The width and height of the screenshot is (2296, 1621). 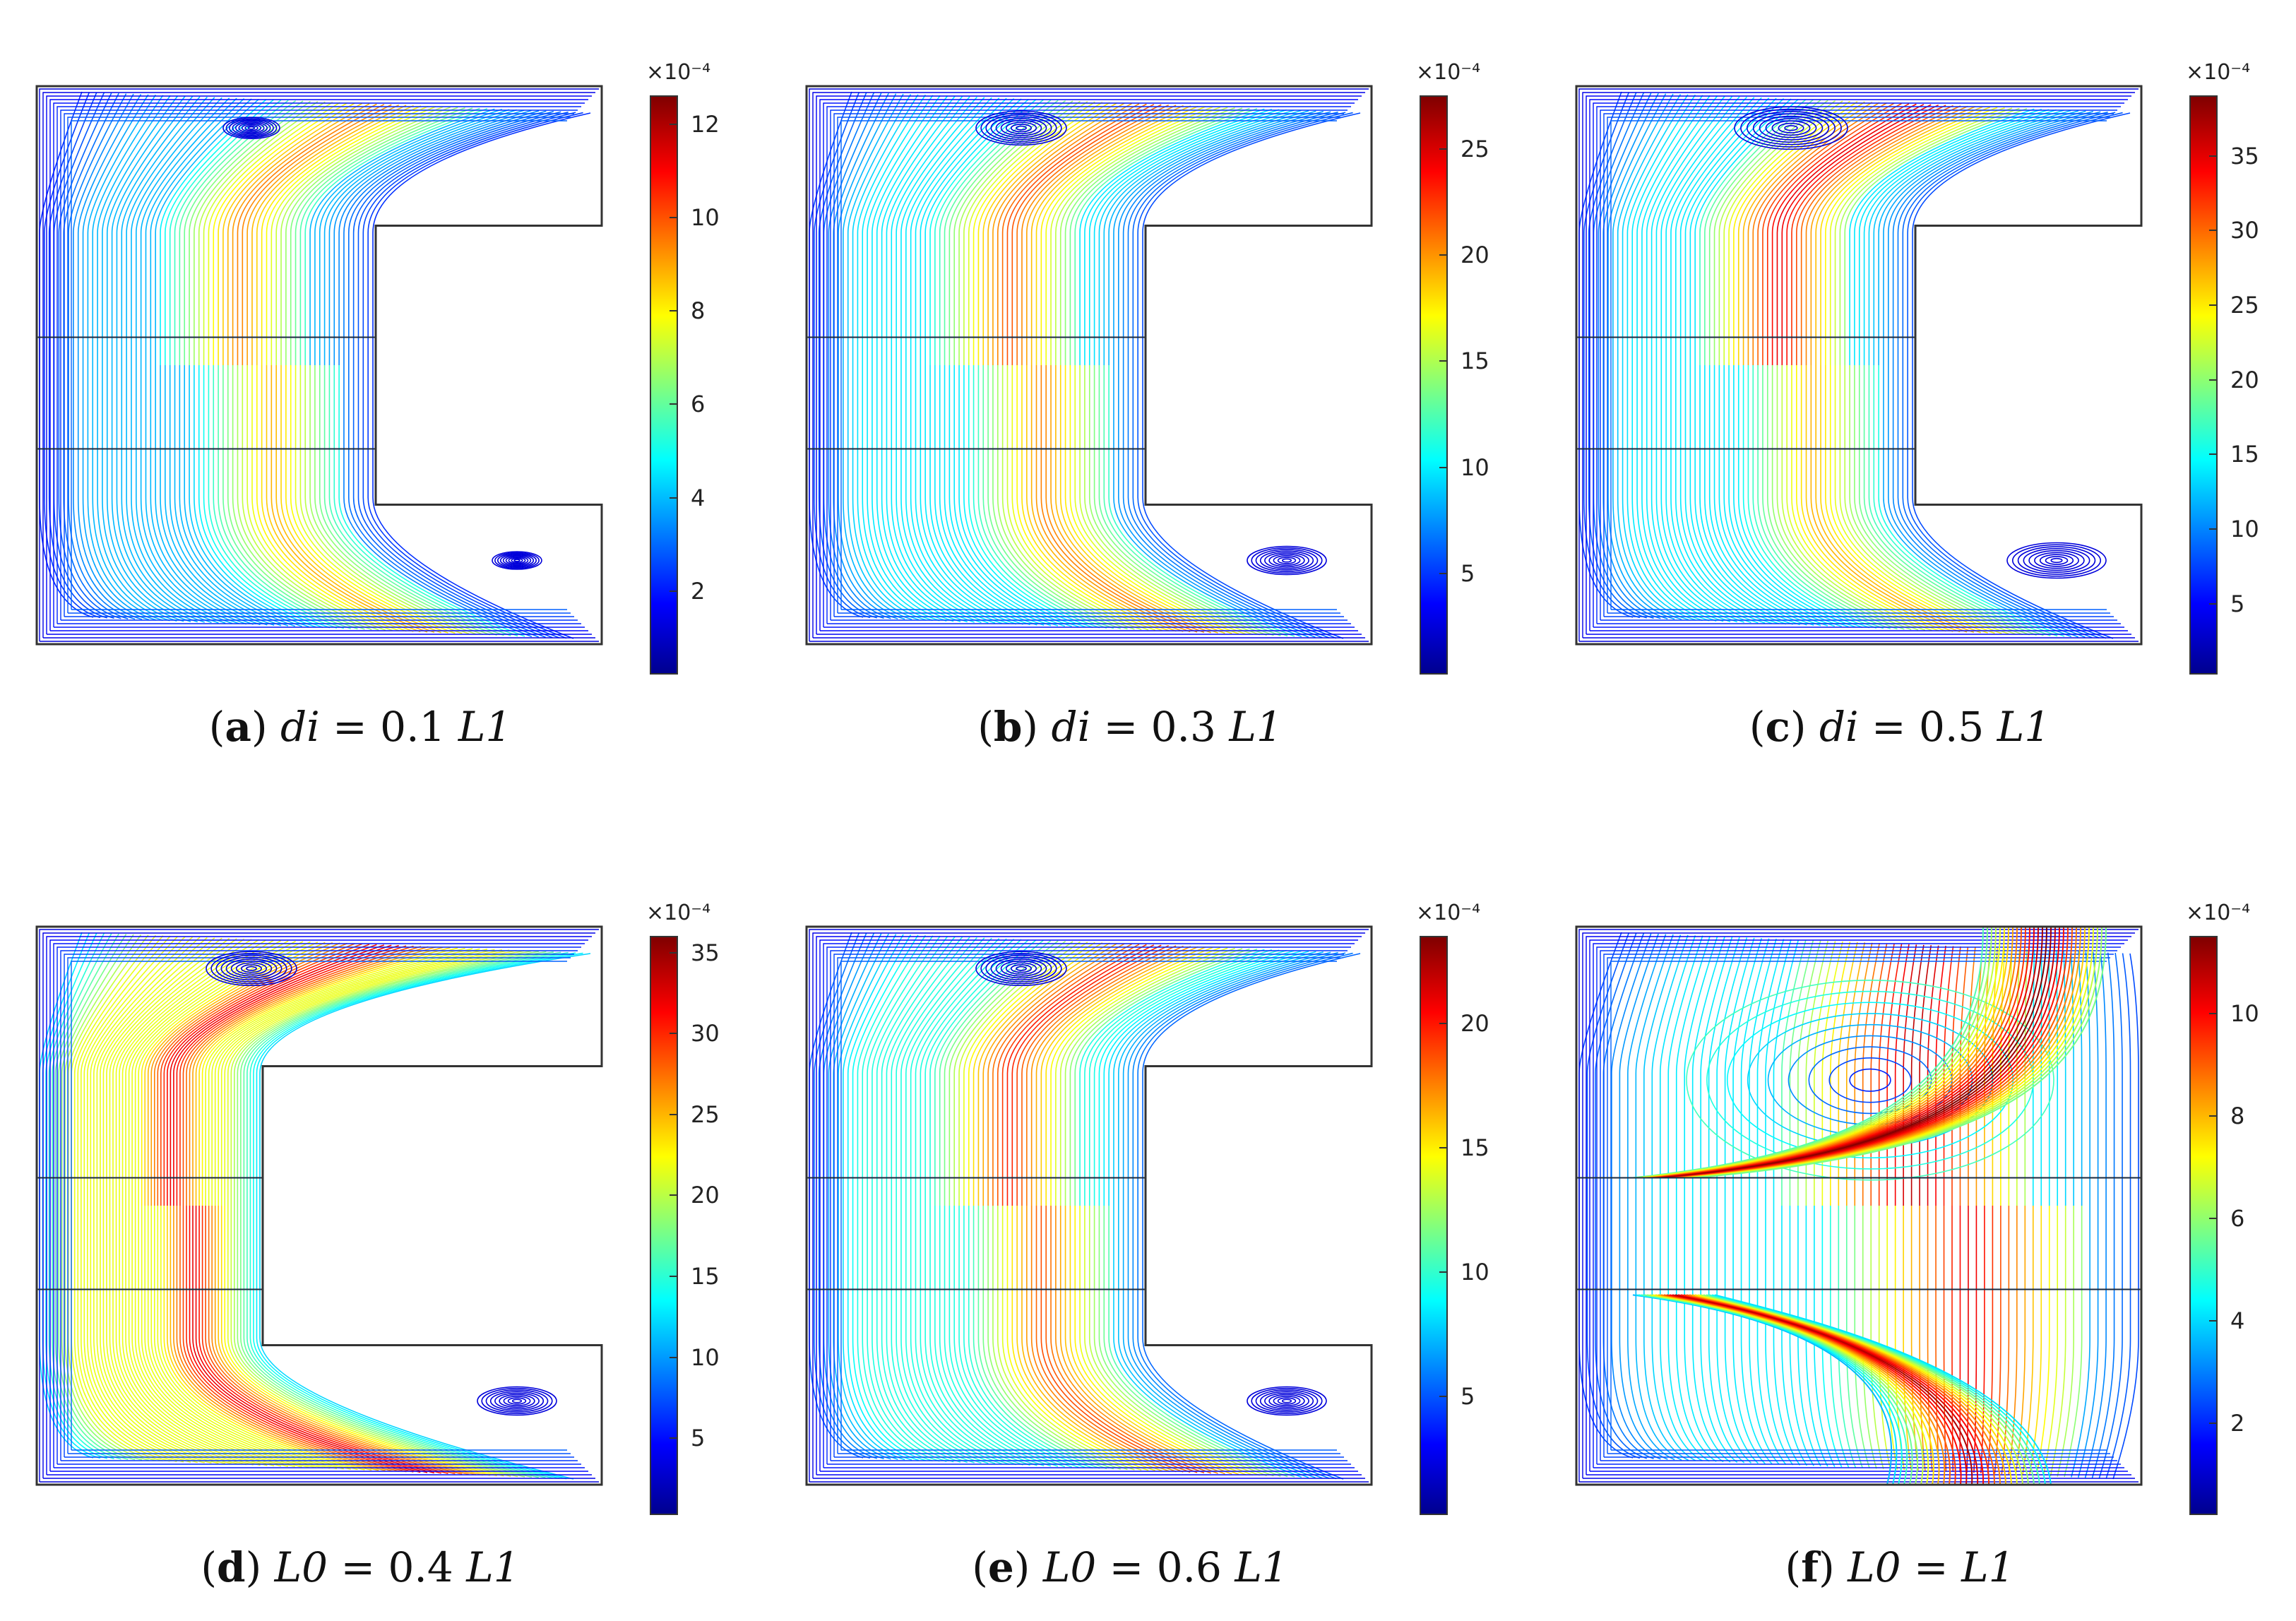 I want to click on colorbar-exponent: ×10⁻⁴, so click(x=1448, y=72).